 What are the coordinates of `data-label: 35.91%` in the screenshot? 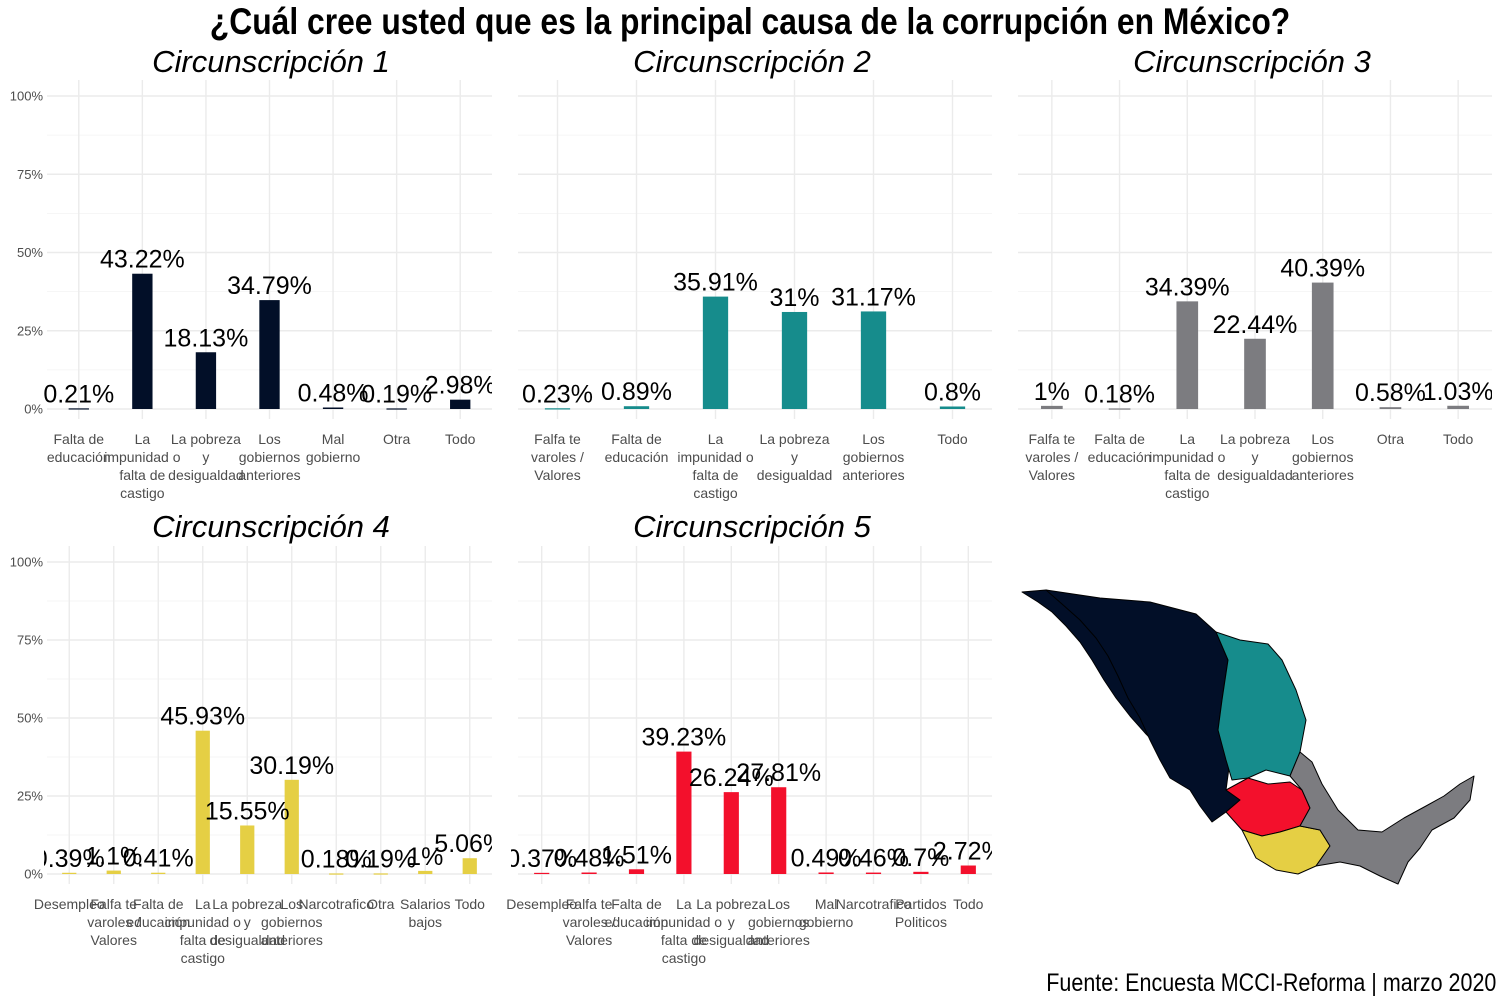 It's located at (715, 283).